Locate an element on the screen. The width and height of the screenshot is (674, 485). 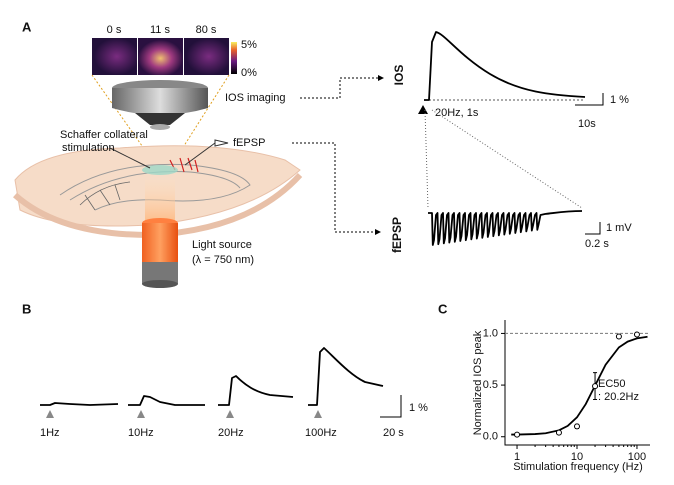
imaged-area is located at coordinates (160, 170).